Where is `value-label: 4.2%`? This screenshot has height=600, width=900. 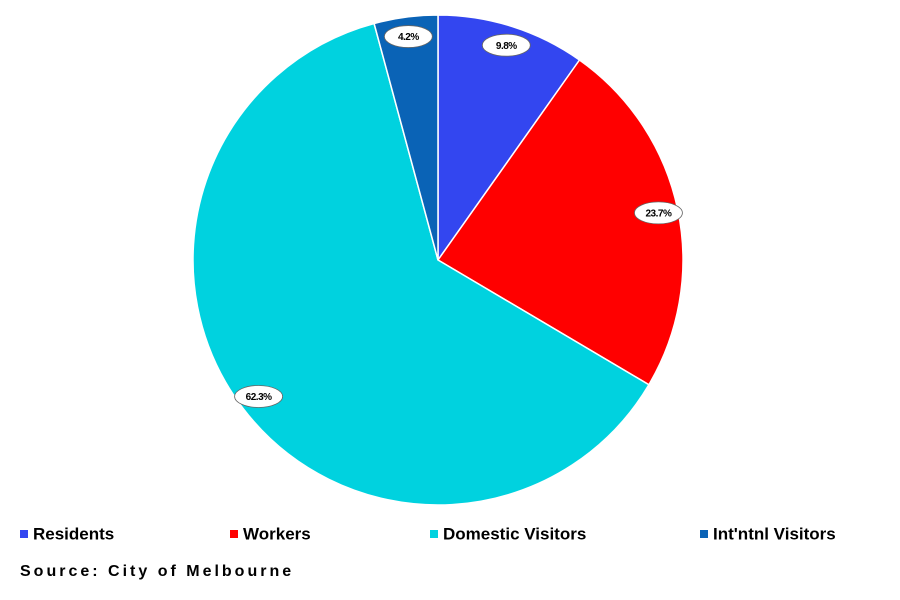 value-label: 4.2% is located at coordinates (408, 37).